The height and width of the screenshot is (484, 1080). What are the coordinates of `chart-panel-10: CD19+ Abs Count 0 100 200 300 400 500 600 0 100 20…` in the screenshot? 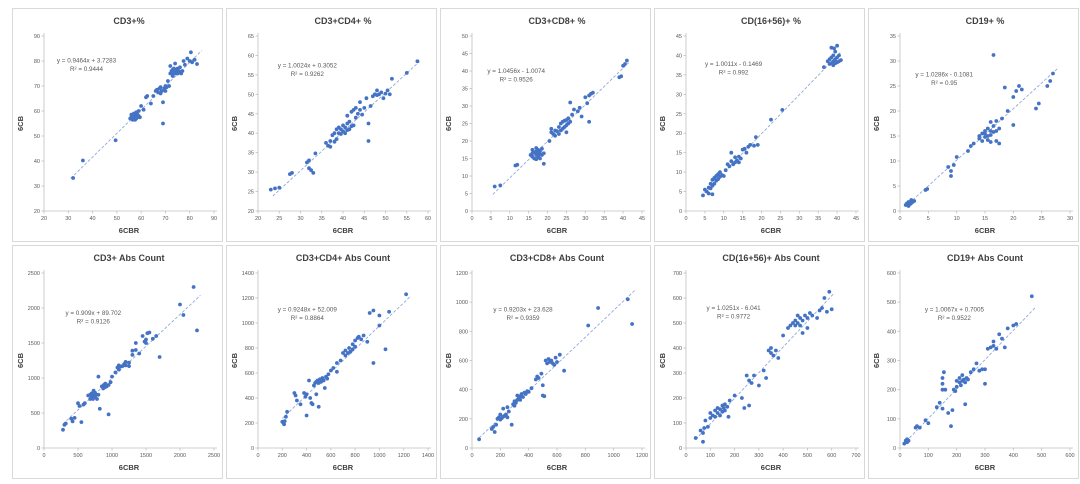 It's located at (973, 362).